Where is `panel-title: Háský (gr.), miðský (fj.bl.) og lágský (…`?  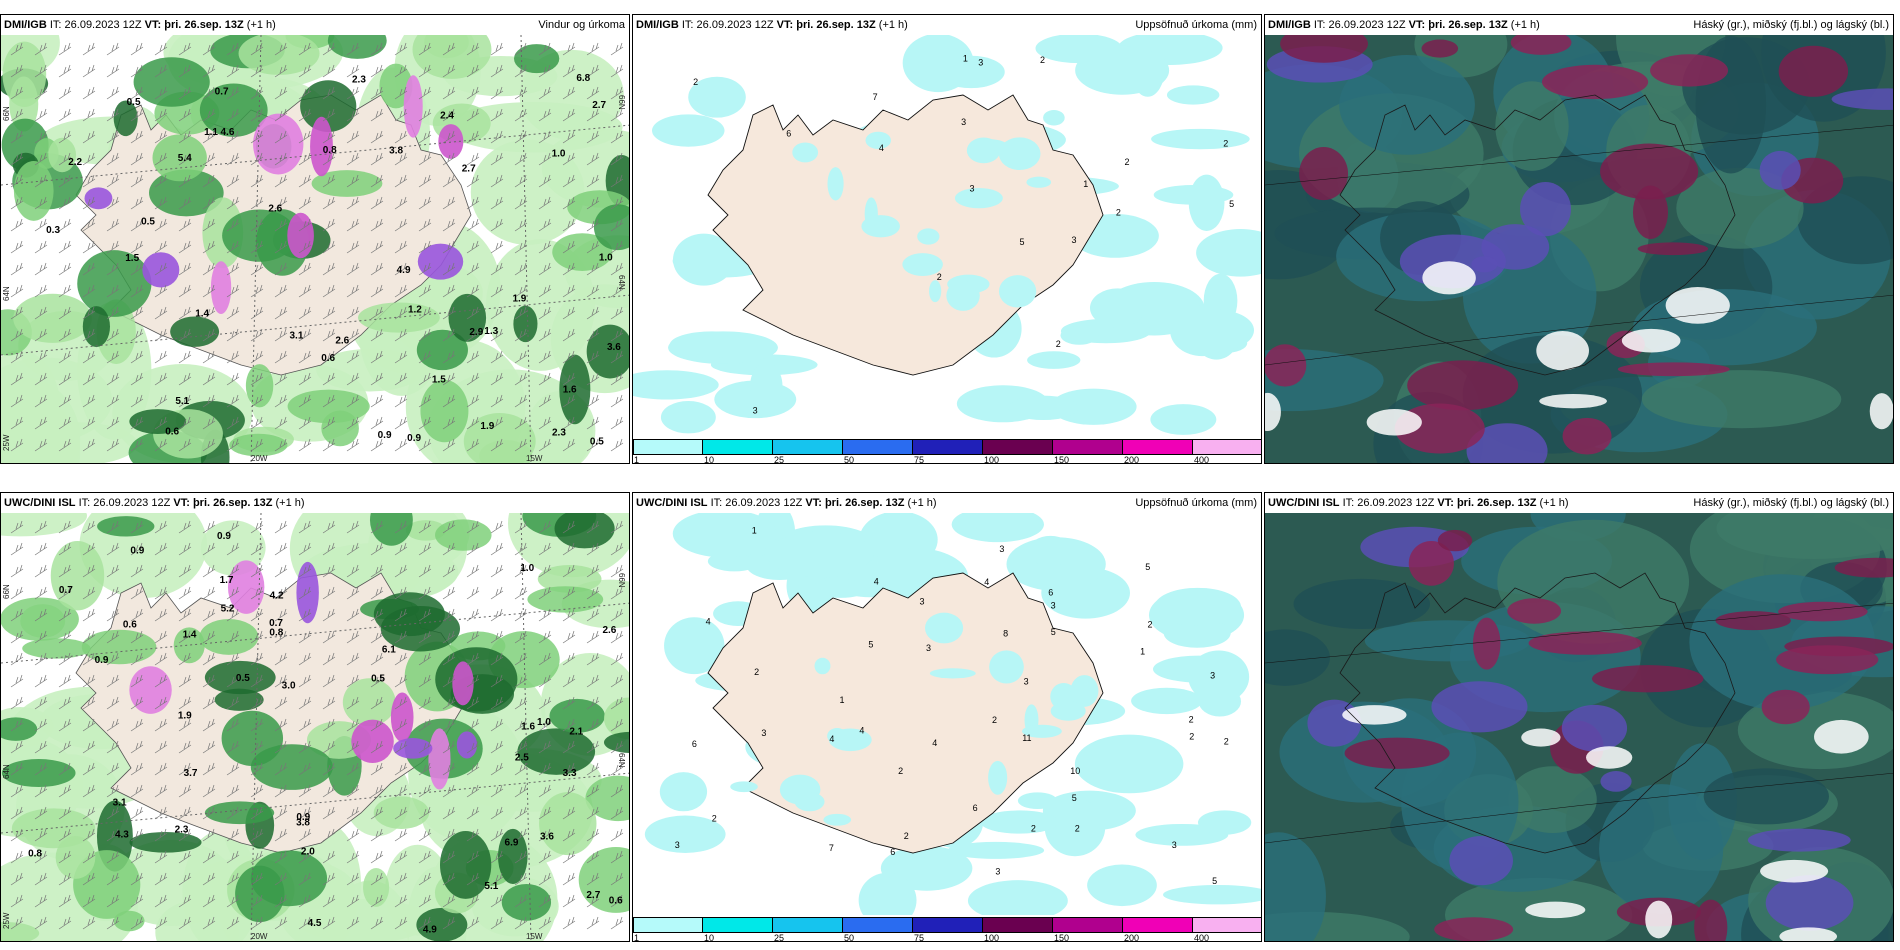 panel-title: Háský (gr.), miðský (fj.bl.) og lágský (… is located at coordinates (1791, 25).